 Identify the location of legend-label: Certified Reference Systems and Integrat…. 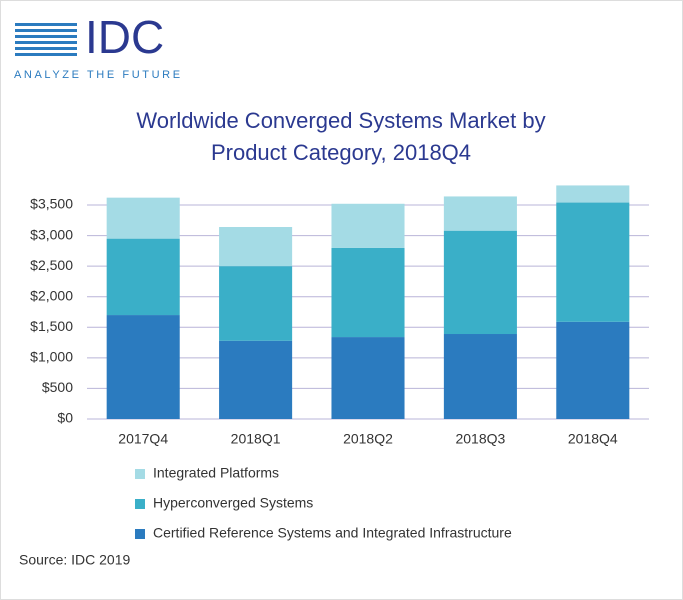
(332, 533).